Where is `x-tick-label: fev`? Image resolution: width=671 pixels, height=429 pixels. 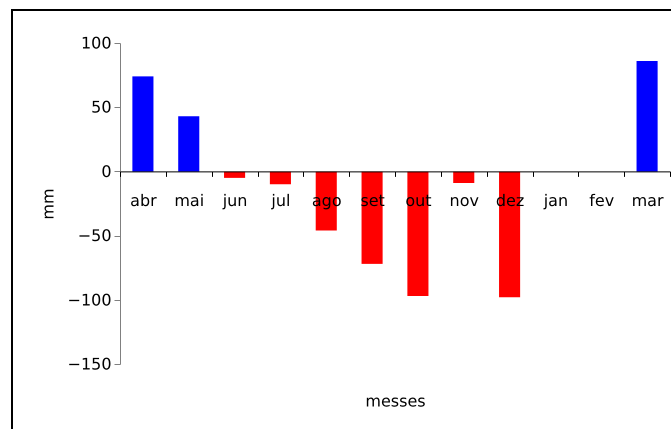
x-tick-label: fev is located at coordinates (601, 200).